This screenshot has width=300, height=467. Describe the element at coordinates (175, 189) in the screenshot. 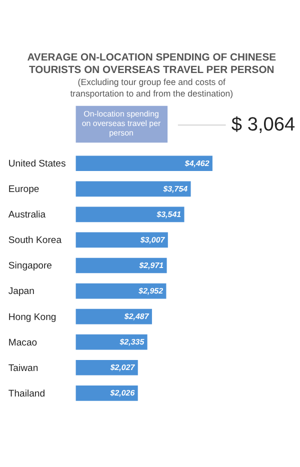

I see `data-label: $3,754` at that location.